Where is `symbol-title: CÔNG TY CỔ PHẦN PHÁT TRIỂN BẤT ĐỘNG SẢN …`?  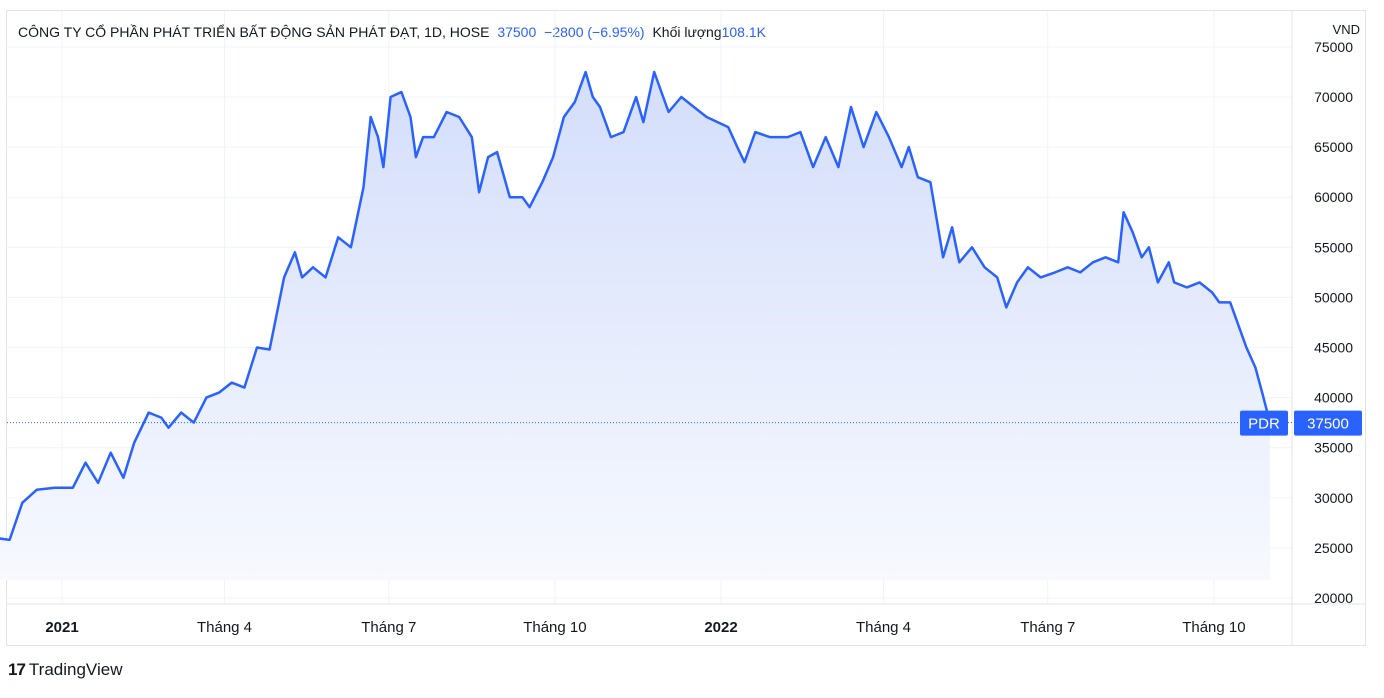
symbol-title: CÔNG TY CỔ PHẦN PHÁT TRIỂN BẤT ĐỘNG SẢN … is located at coordinates (254, 32).